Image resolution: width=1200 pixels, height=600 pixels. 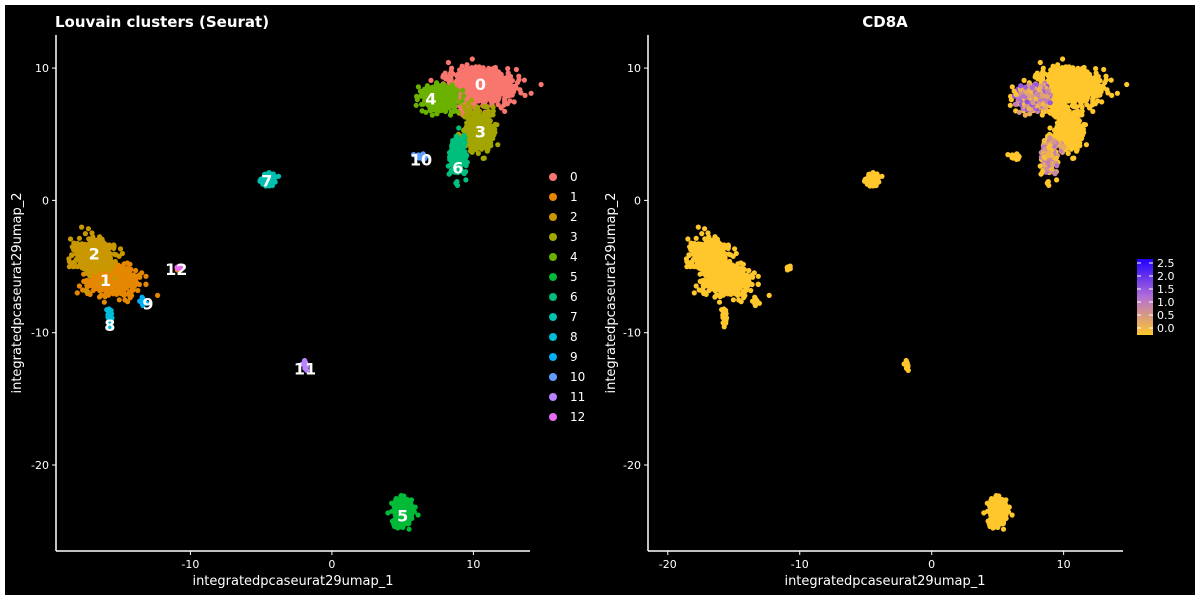 I want to click on y-tick-label: 0, so click(x=45, y=200).